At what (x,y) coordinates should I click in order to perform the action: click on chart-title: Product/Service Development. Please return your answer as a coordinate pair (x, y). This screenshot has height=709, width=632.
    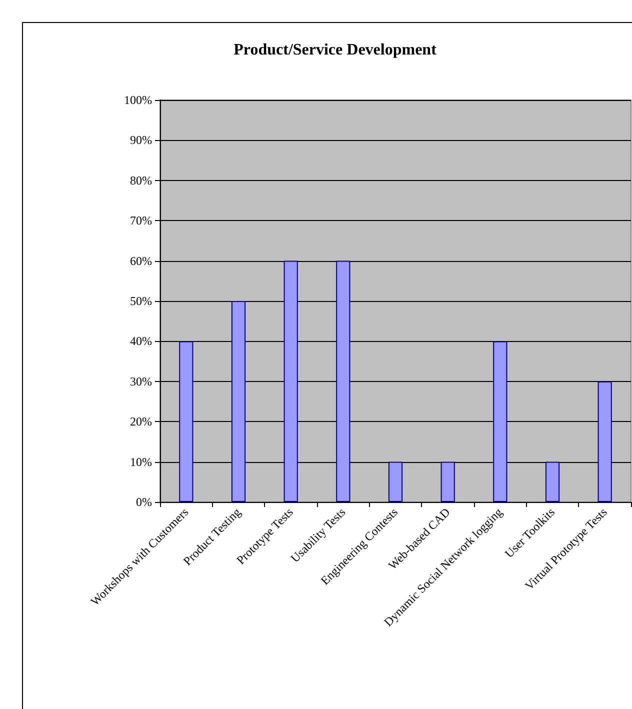
    Looking at the image, I should click on (336, 50).